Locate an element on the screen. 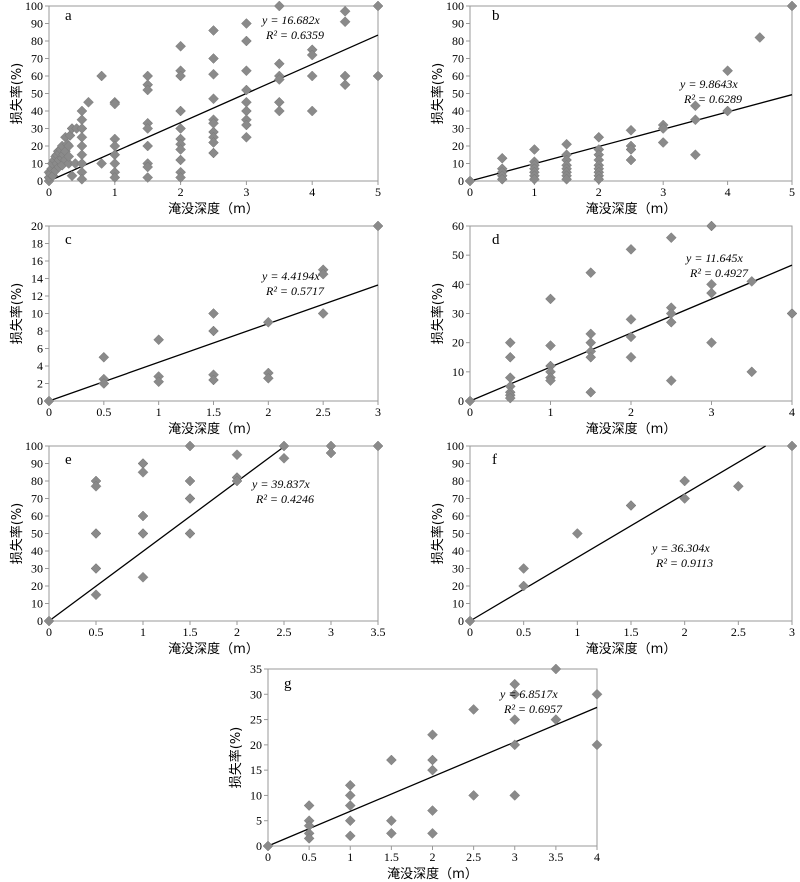  equation-label: y = 39.837x is located at coordinates (280, 484).